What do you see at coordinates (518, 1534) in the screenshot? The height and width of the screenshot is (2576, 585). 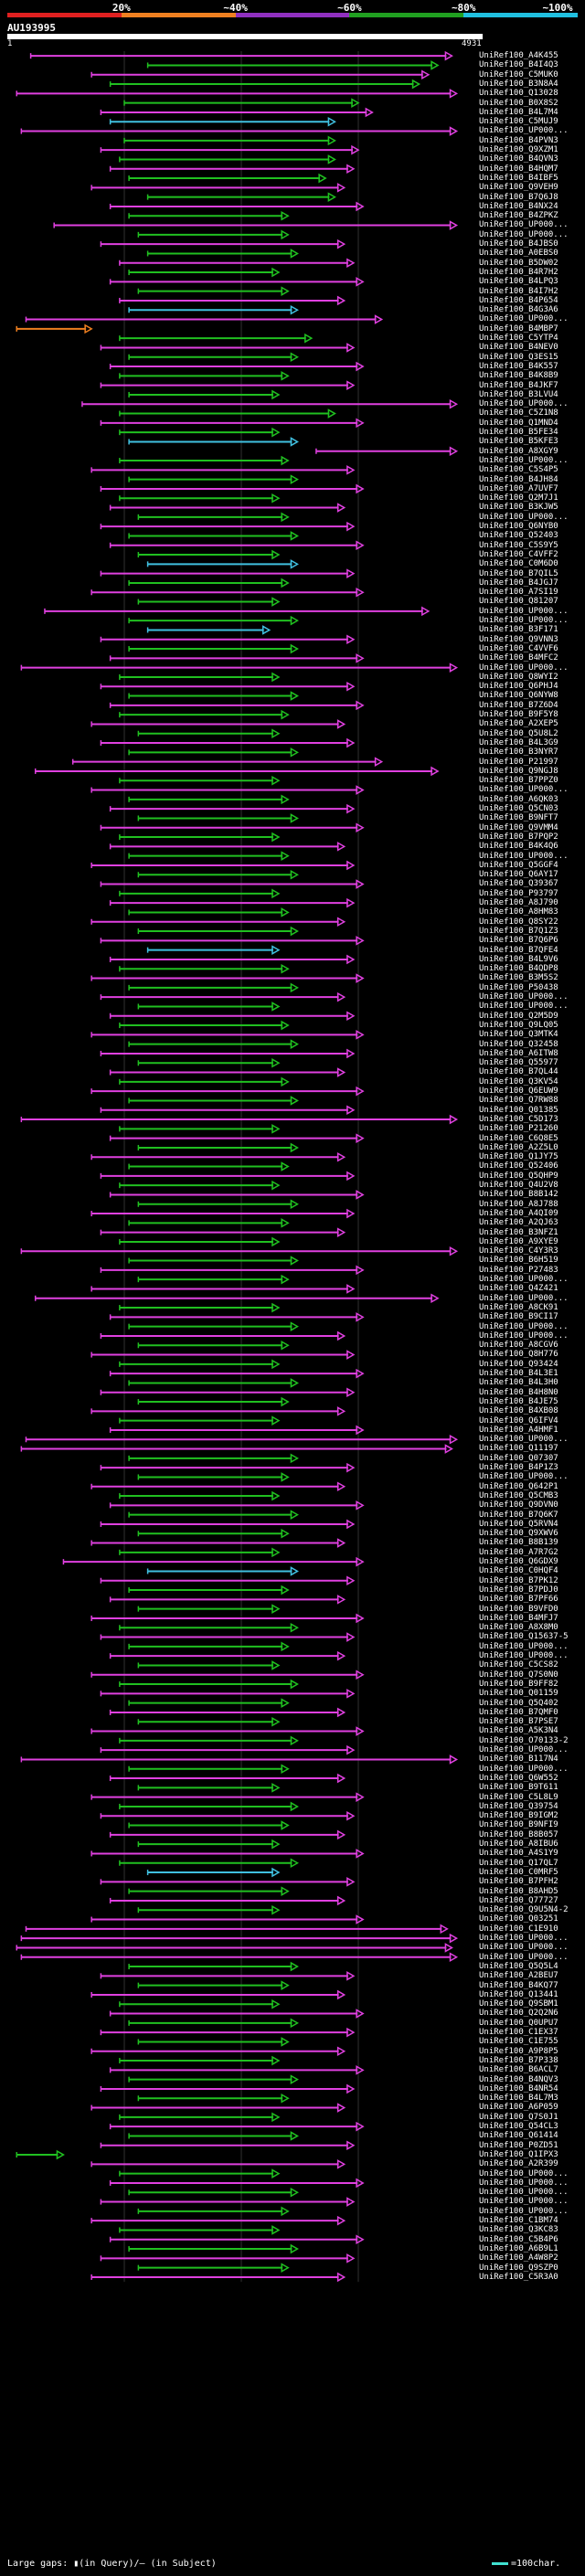 I see `hit-label: UniRef100_Q9XWV6` at bounding box center [518, 1534].